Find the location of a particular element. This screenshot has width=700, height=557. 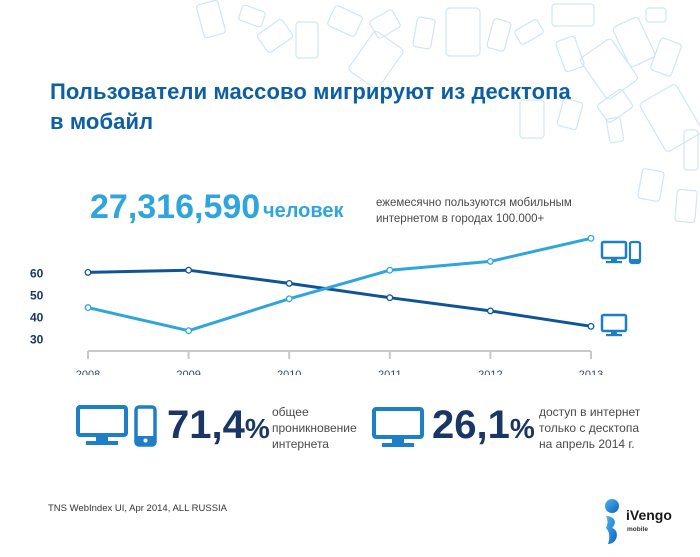

chart-series is located at coordinates (339, 285).